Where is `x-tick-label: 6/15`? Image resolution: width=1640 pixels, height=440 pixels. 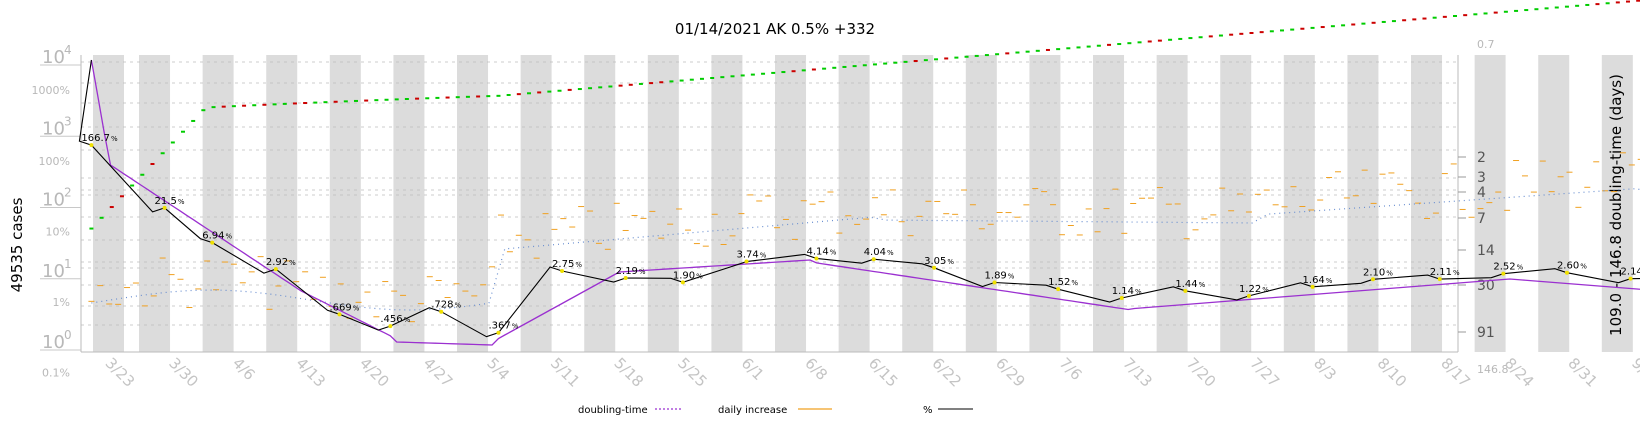 x-tick-label: 6/15 is located at coordinates (883, 372).